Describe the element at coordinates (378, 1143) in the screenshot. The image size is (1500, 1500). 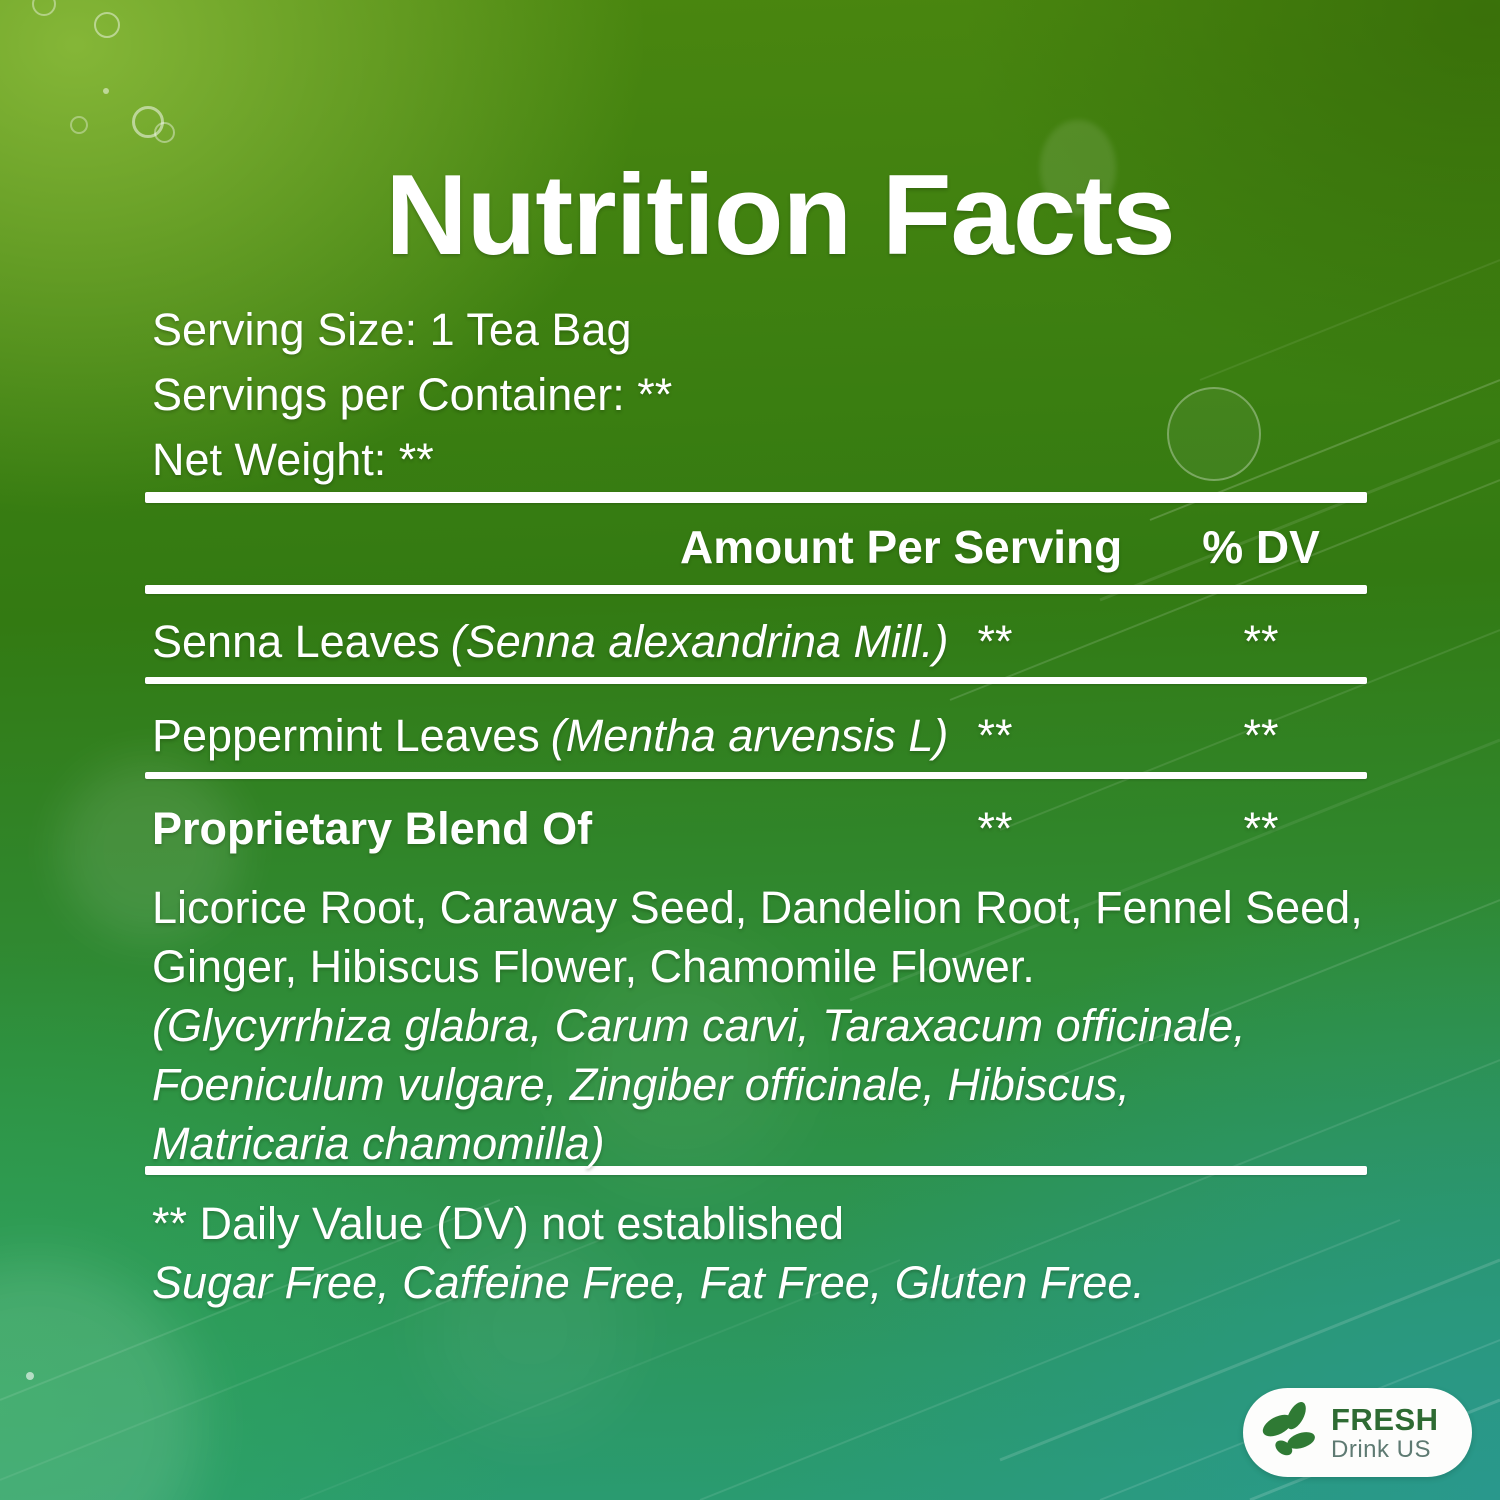
I see `blend-latin-line: Matricaria chamomilla)` at that location.